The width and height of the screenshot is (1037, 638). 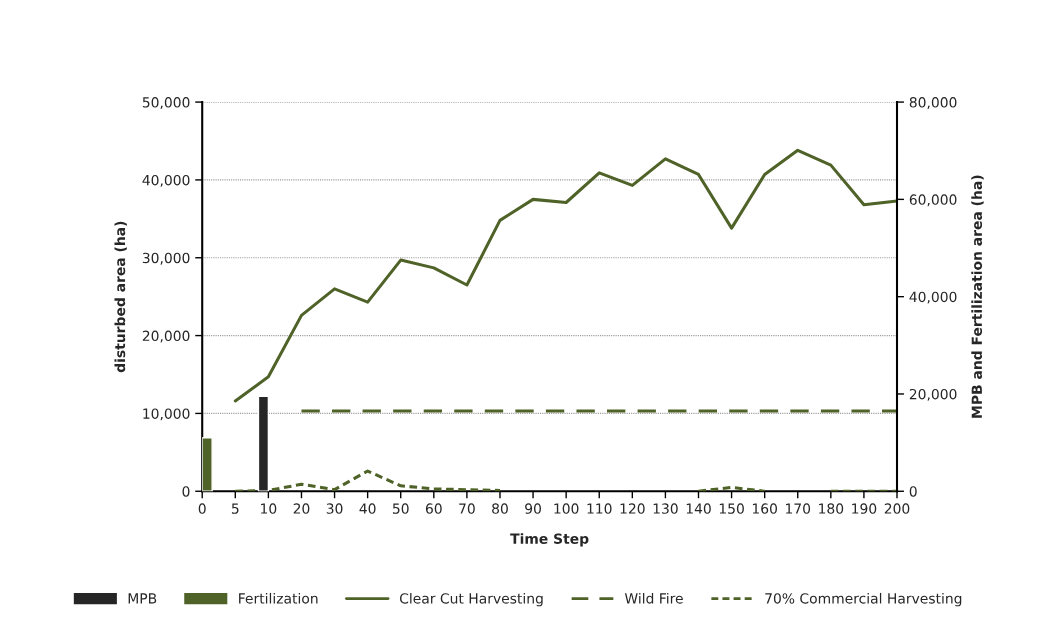 What do you see at coordinates (166, 180) in the screenshot?
I see `y-tick-label: 40,000` at bounding box center [166, 180].